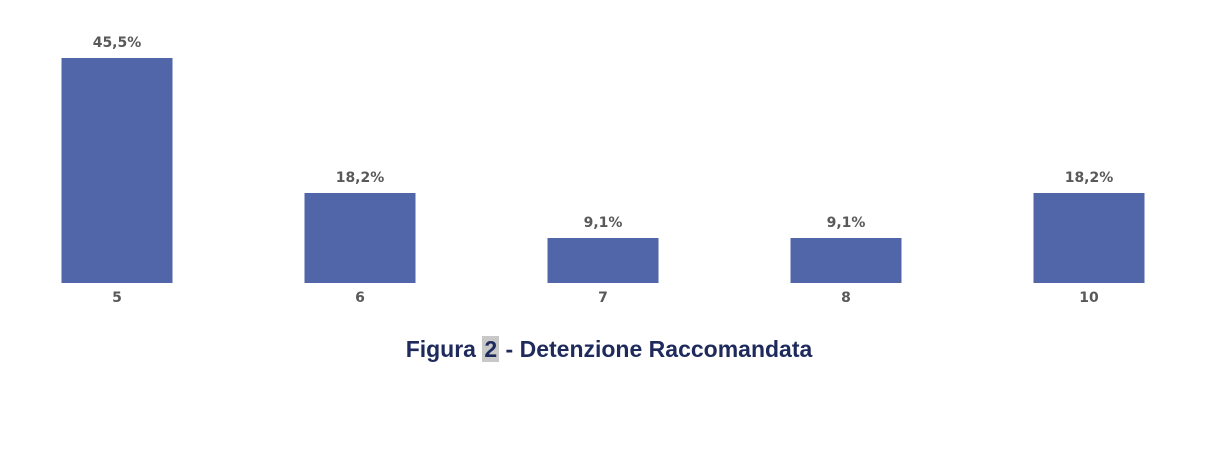 This screenshot has width=1218, height=458. I want to click on x-tick-label: 5, so click(117, 298).